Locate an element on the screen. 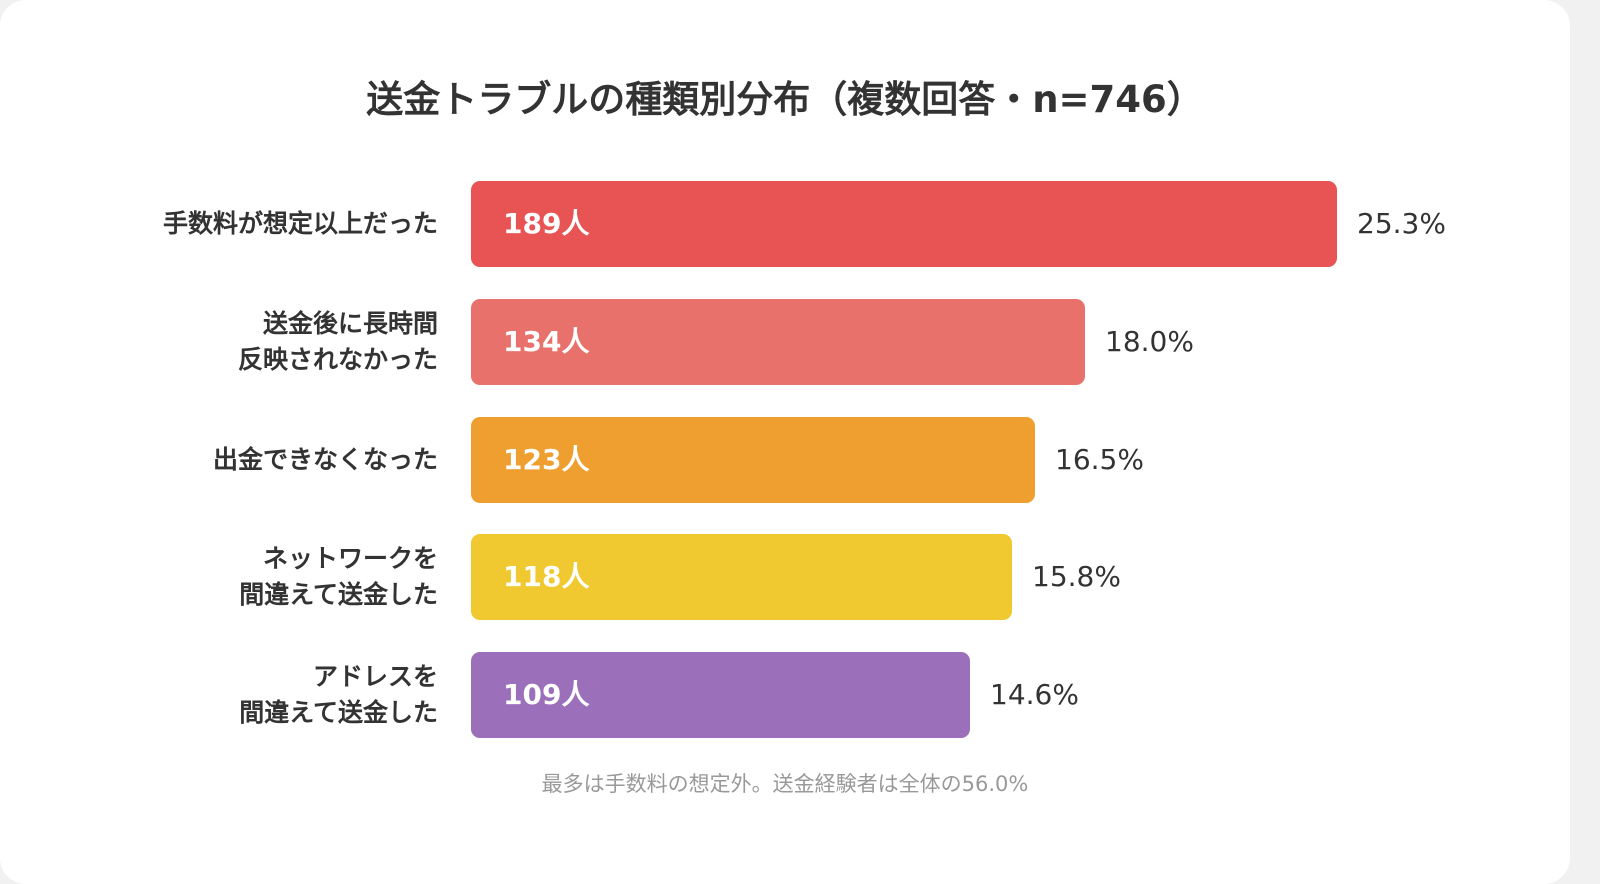  bar: 123人 is located at coordinates (753, 460).